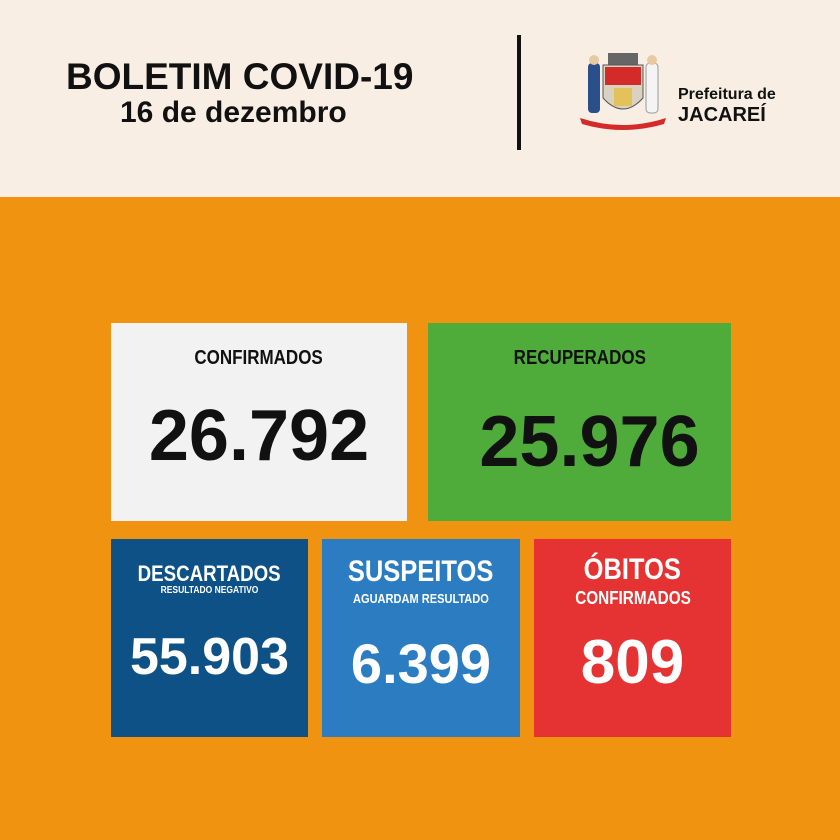  What do you see at coordinates (240, 76) in the screenshot?
I see `page-title: BOLETIM COVID-19` at bounding box center [240, 76].